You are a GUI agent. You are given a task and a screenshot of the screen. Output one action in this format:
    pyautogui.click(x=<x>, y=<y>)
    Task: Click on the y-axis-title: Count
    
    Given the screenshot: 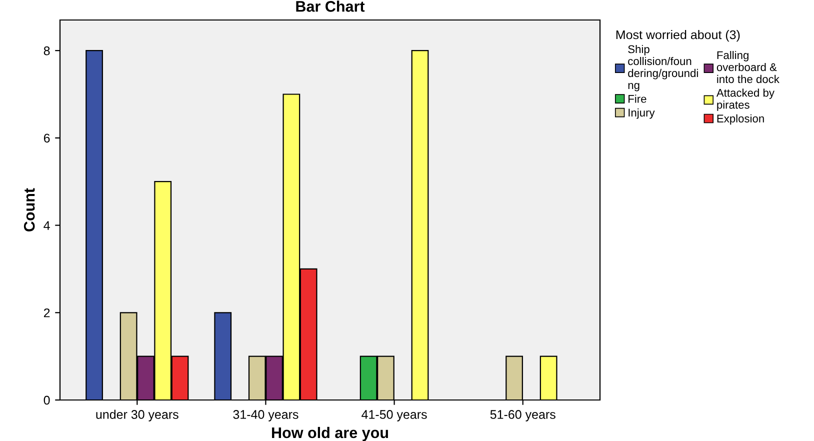 What is the action you would take?
    pyautogui.click(x=29, y=210)
    